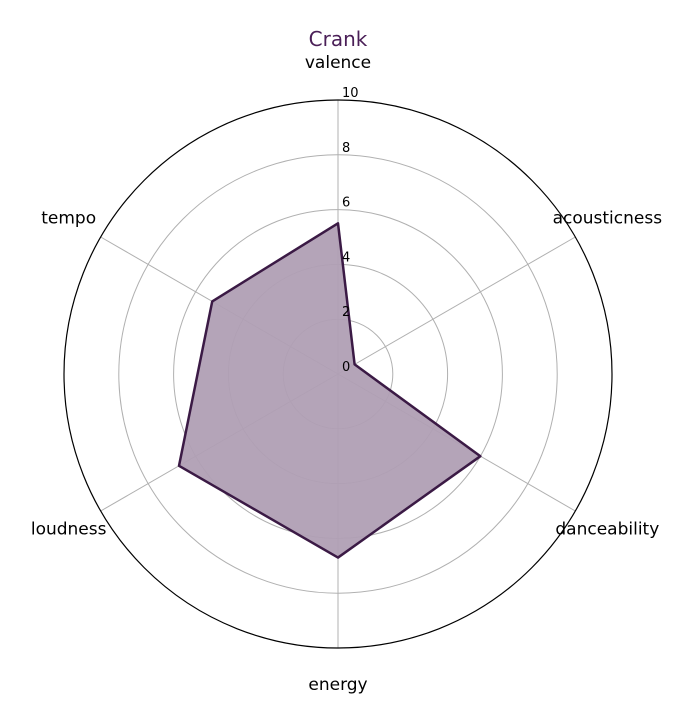  I want to click on chart-title: Crank, so click(338, 39).